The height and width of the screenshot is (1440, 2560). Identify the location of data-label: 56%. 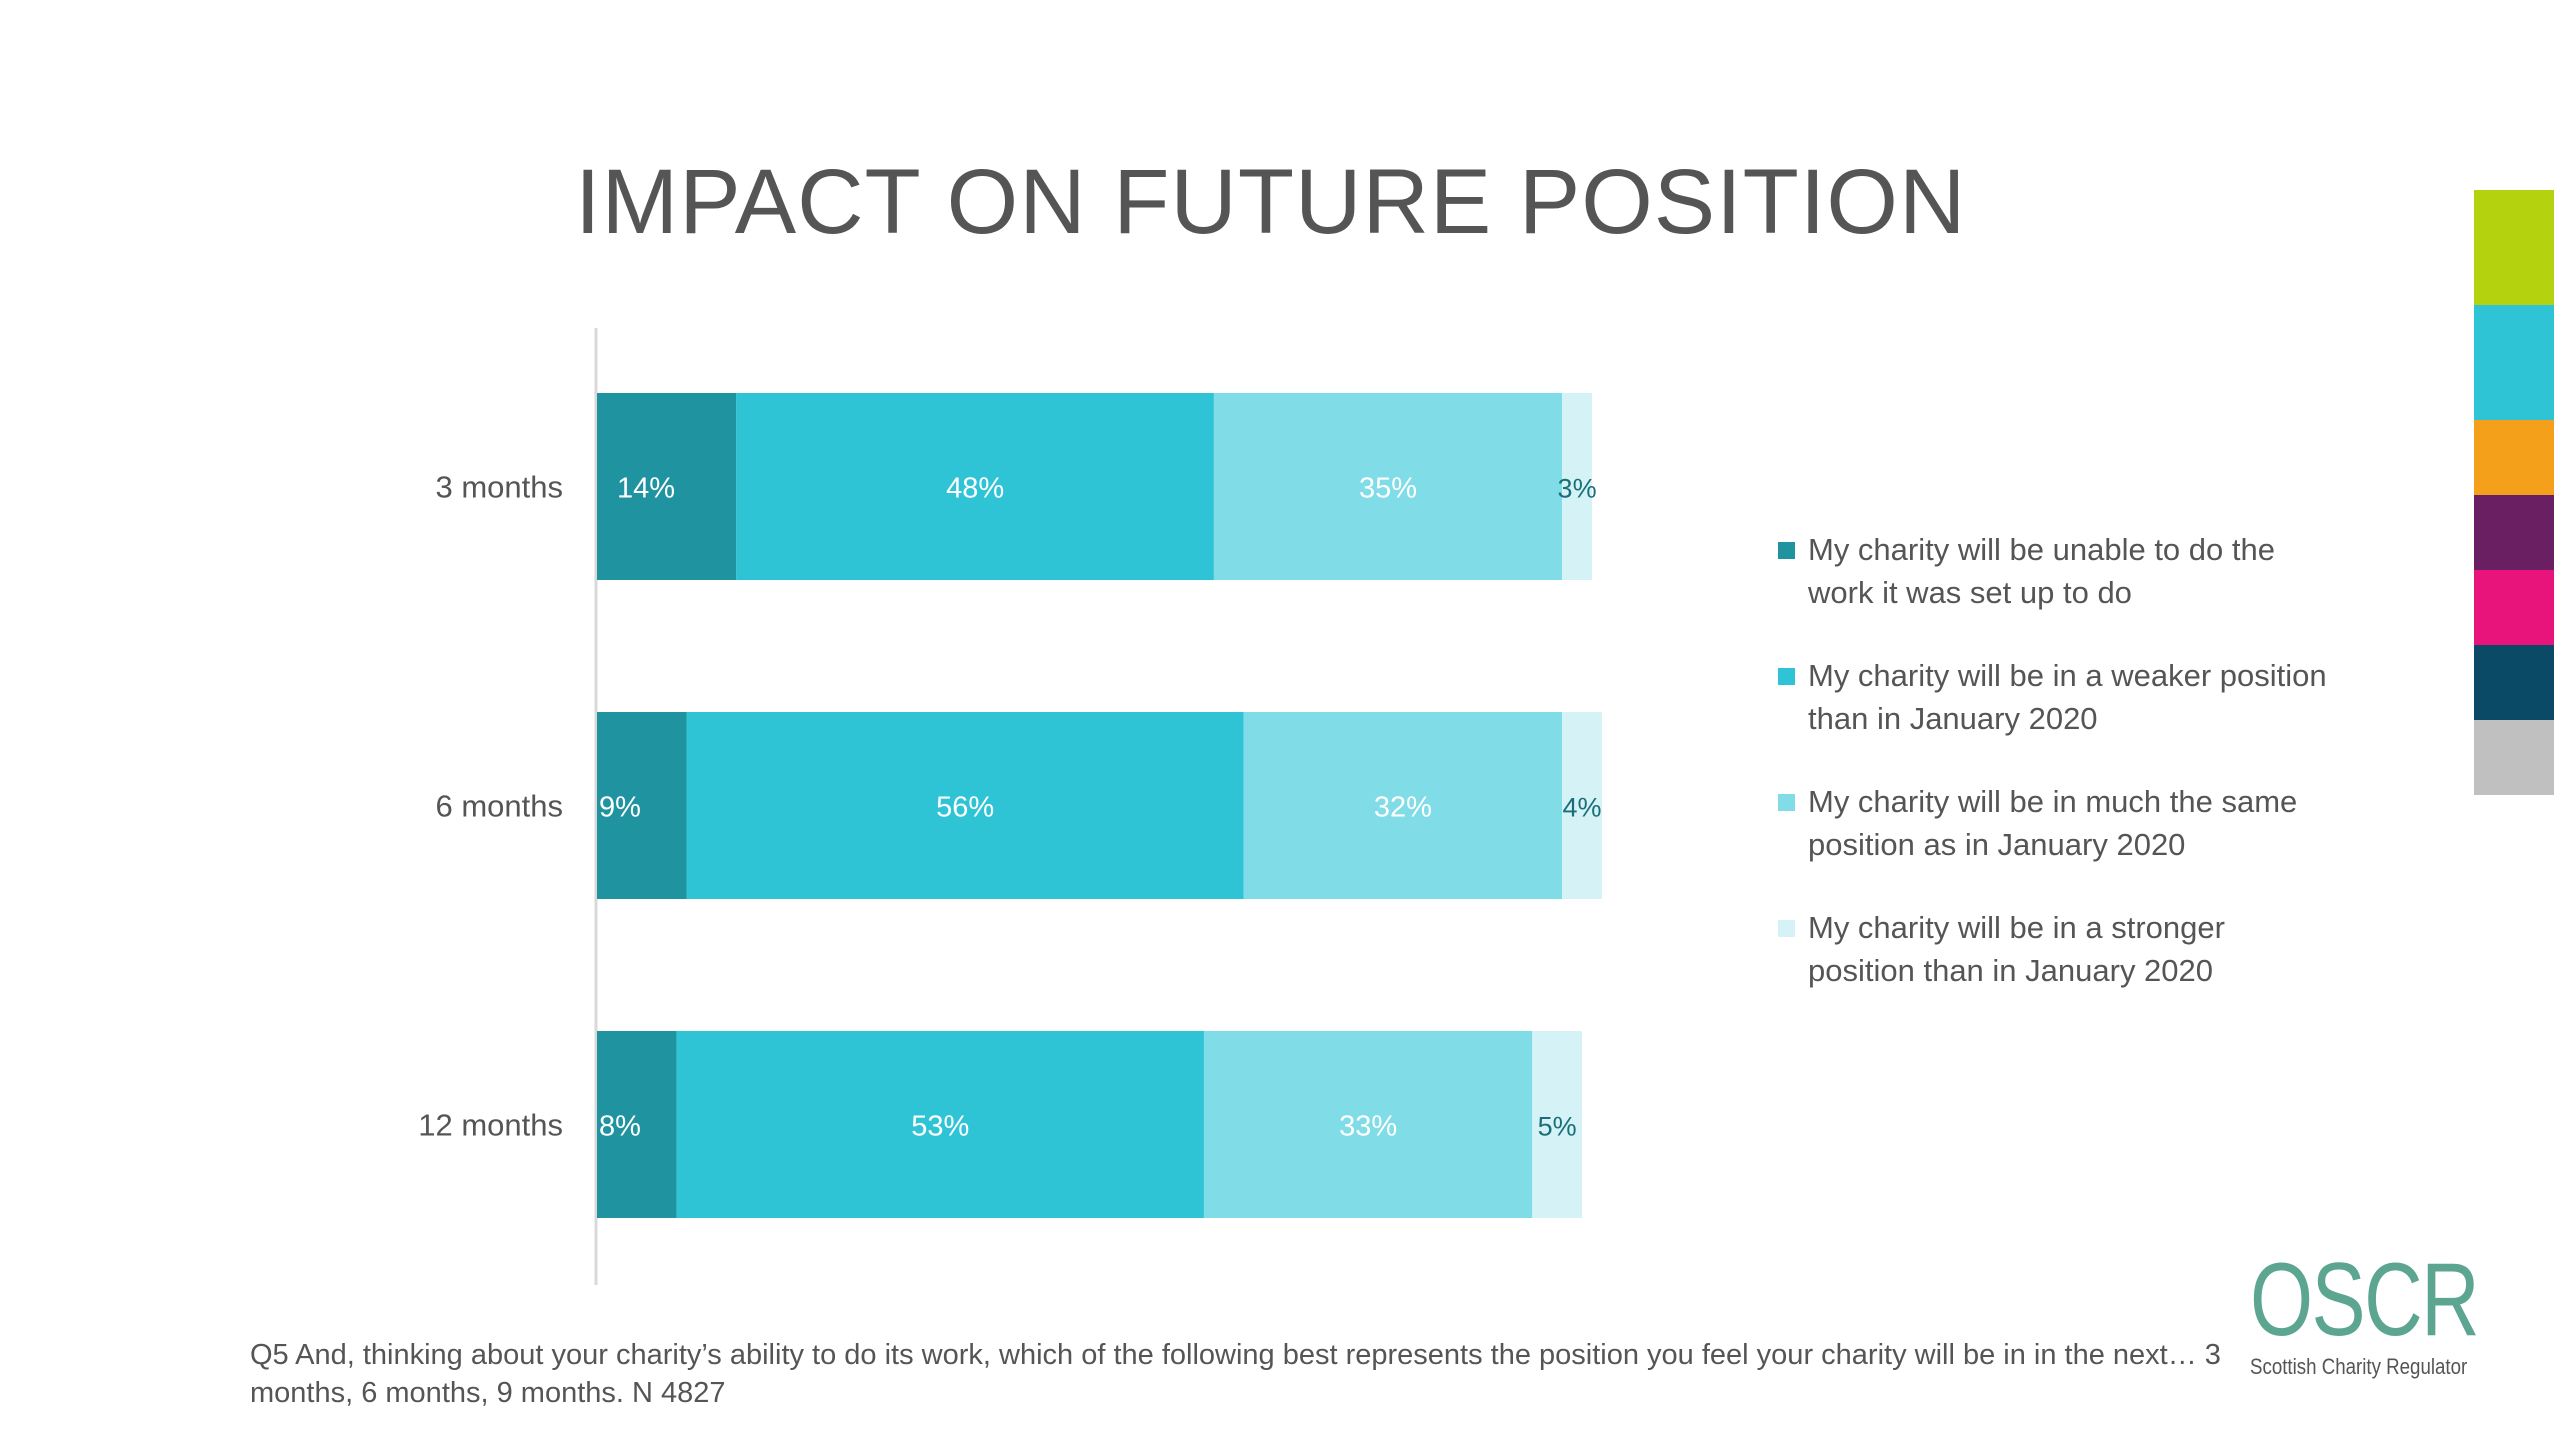
(965, 808).